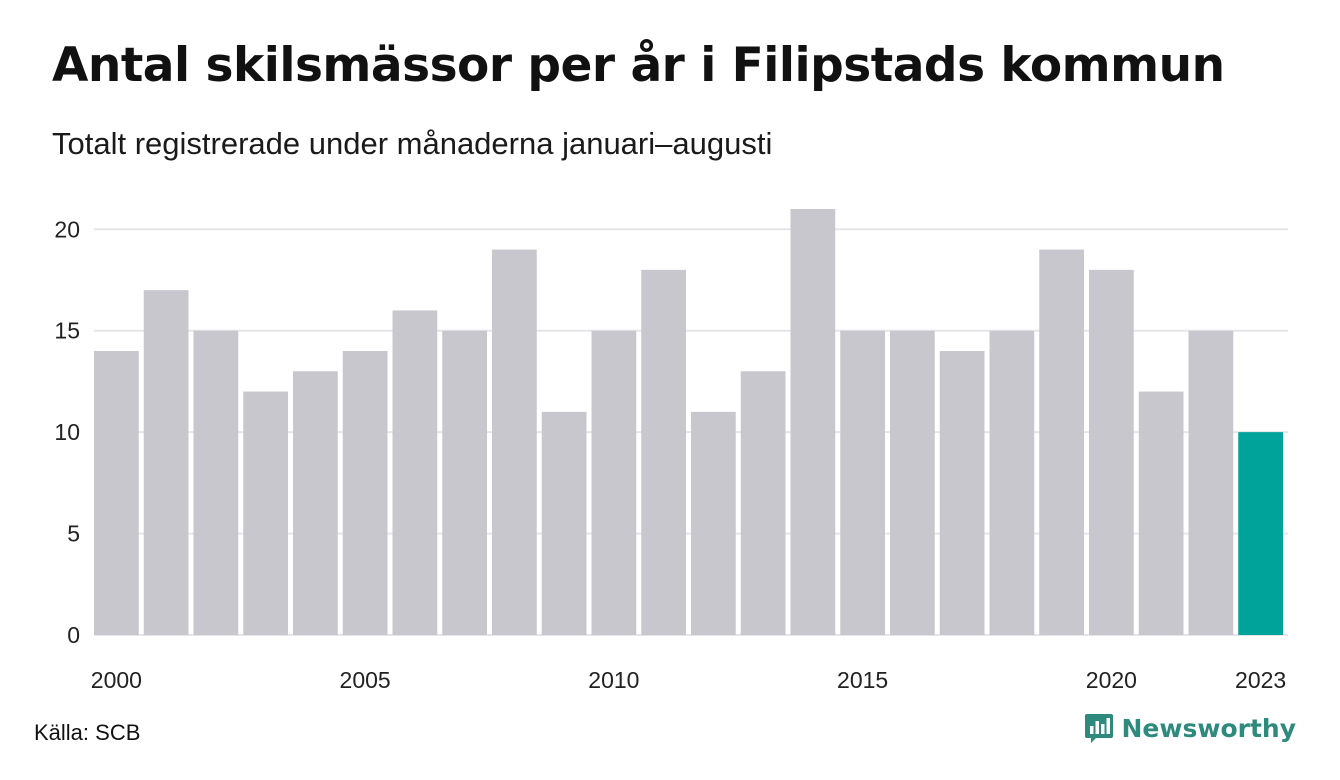 Image resolution: width=1340 pixels, height=780 pixels. What do you see at coordinates (73, 534) in the screenshot?
I see `y-tick-label: 5` at bounding box center [73, 534].